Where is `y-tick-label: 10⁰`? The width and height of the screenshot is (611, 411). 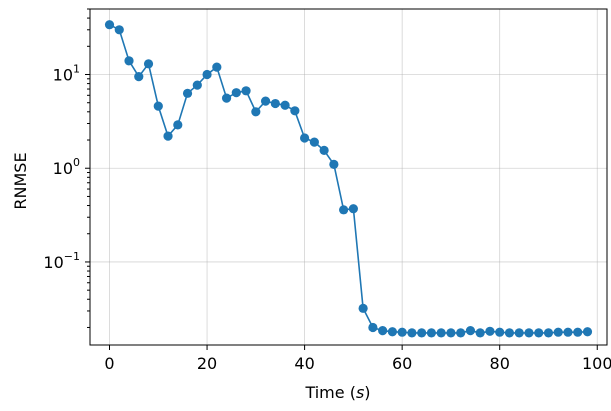
y-tick-label: 10⁰ is located at coordinates (66, 167).